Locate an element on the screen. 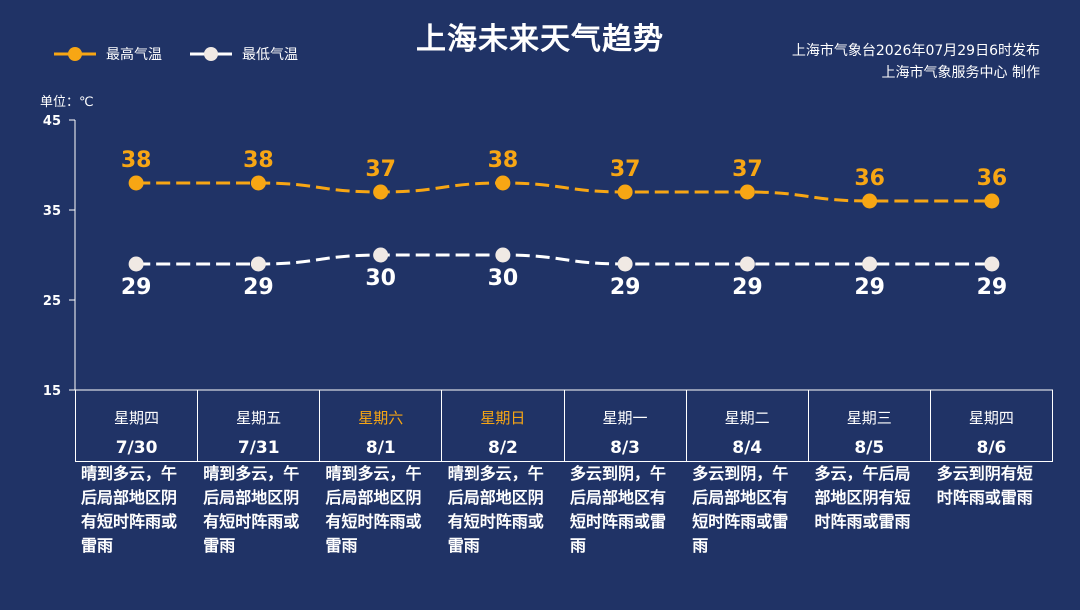 Image resolution: width=1080 pixels, height=610 pixels. issuer-line-2: 上海市气象服务中心 制作 is located at coordinates (960, 73).